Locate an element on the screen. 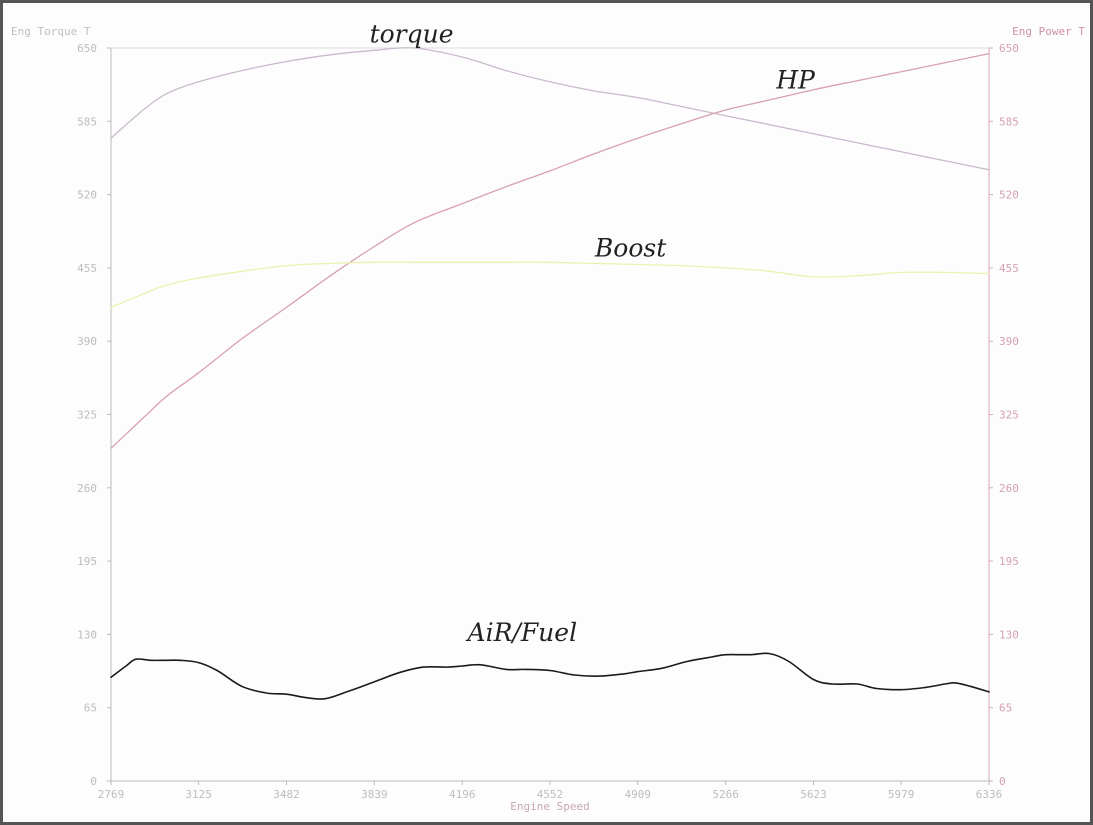 The image size is (1093, 825). x-tick-label: 4196 is located at coordinates (462, 794).